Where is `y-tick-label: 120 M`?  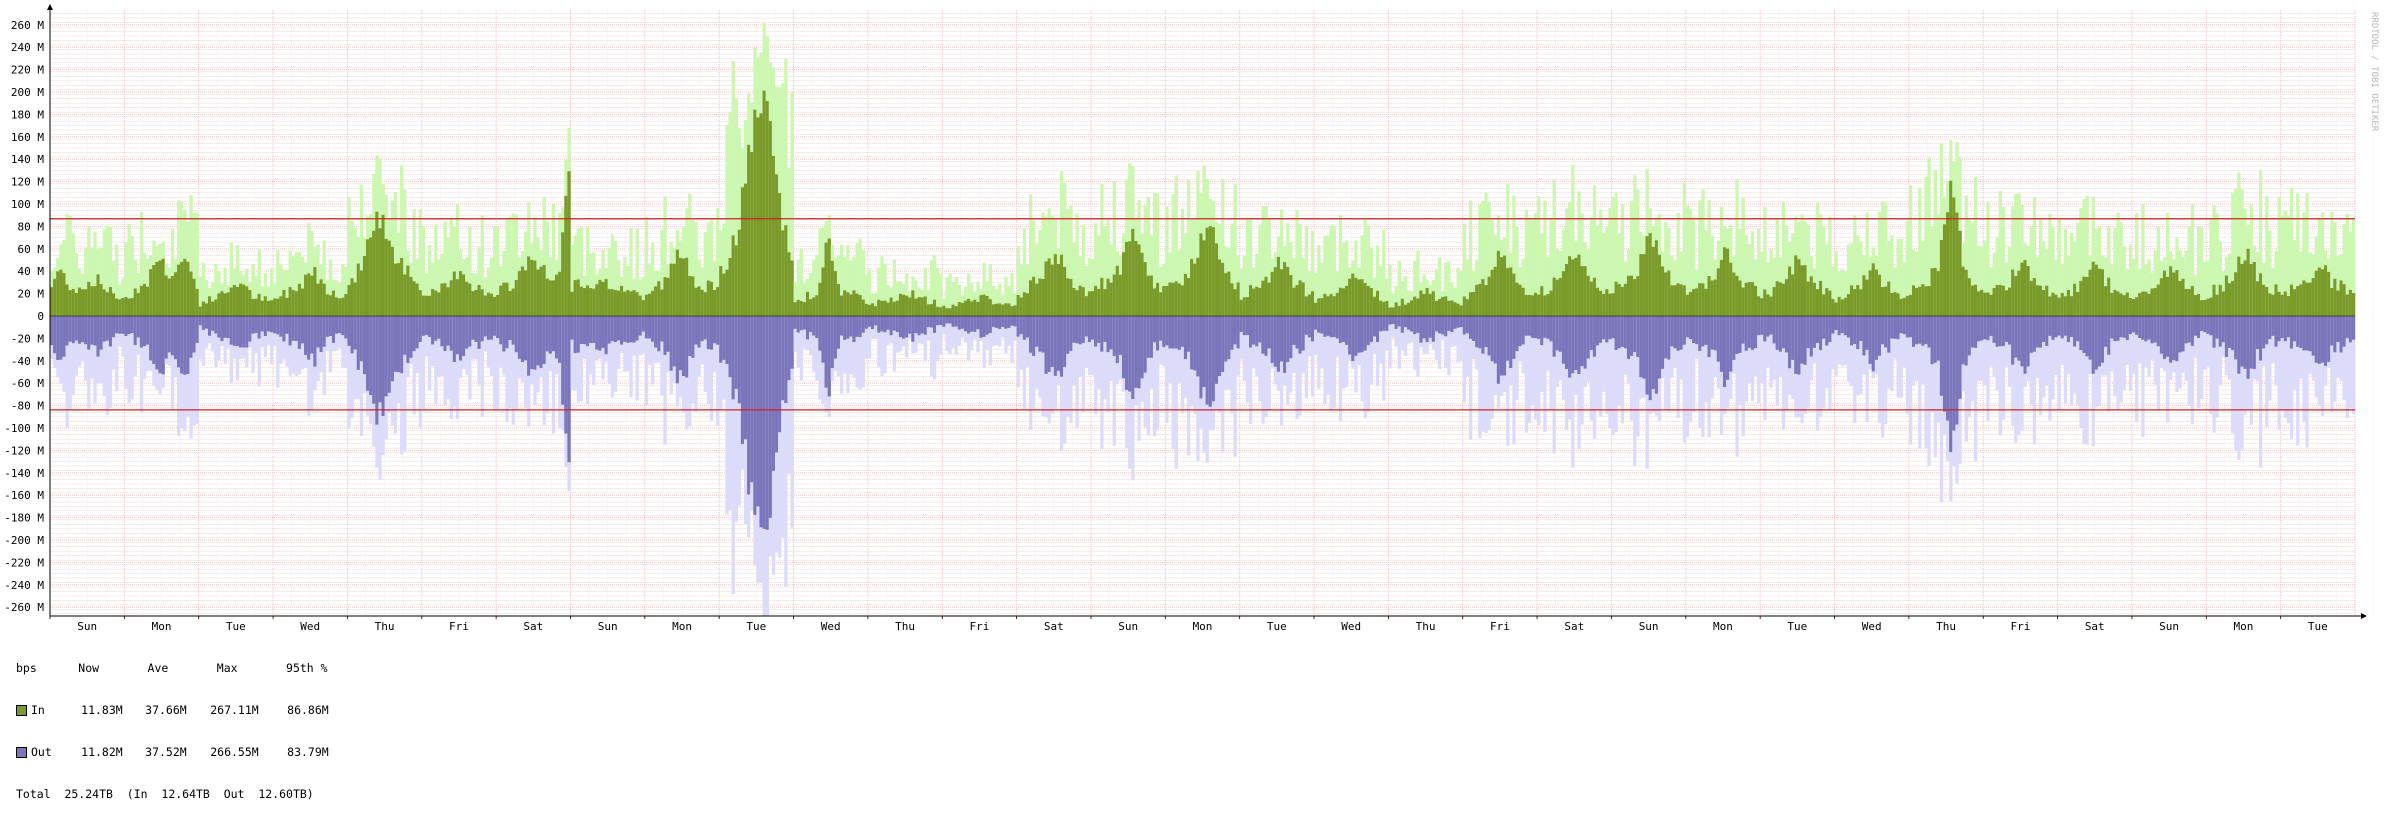 y-tick-label: 120 M is located at coordinates (27, 182).